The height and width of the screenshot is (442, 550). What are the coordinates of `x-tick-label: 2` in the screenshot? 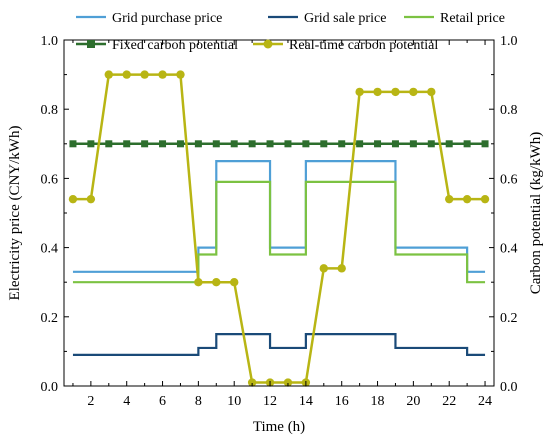 It's located at (90, 401).